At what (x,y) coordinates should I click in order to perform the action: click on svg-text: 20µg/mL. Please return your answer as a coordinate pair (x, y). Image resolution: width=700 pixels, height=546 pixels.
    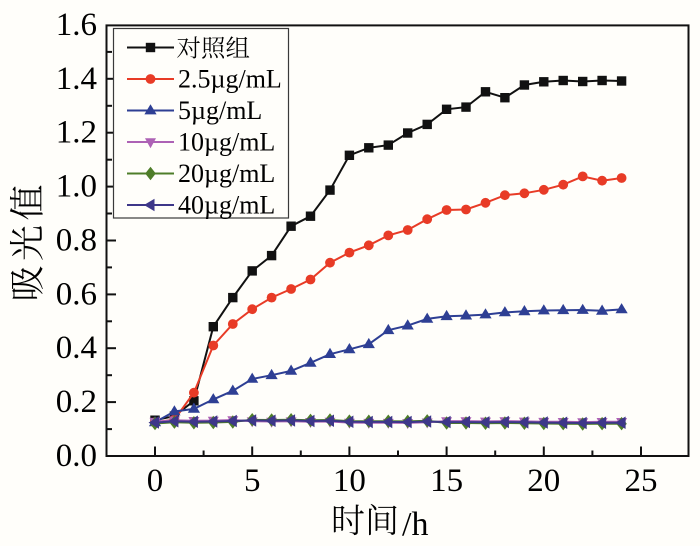
    Looking at the image, I should click on (226, 173).